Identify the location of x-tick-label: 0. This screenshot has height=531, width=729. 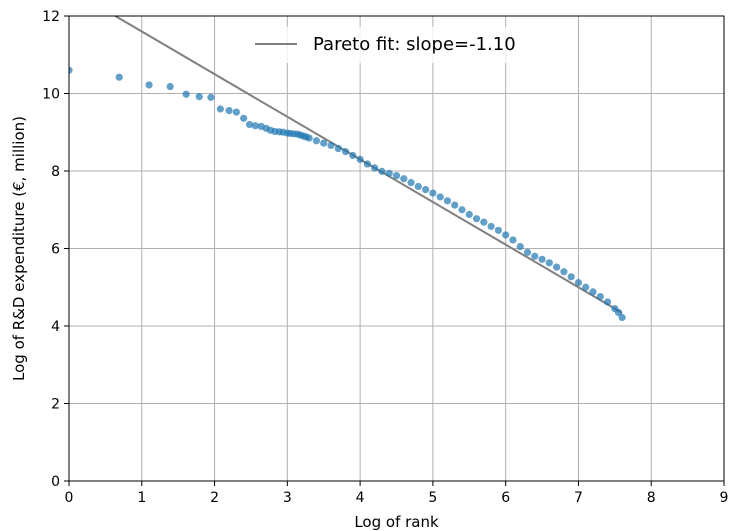
(69, 498).